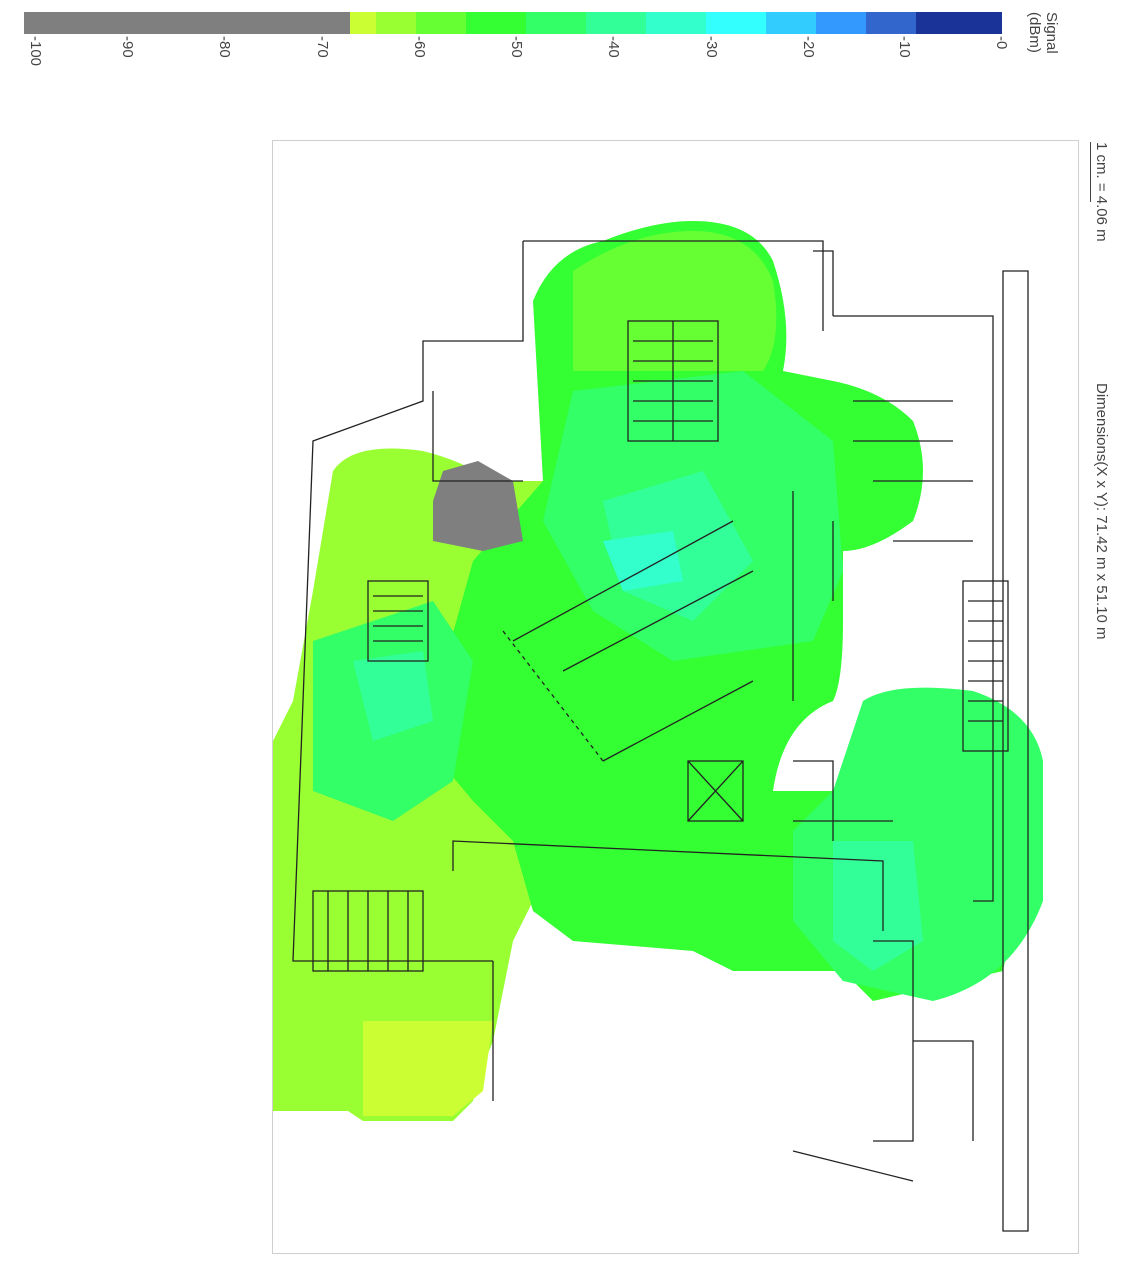 Image resolution: width=1121 pixels, height=1263 pixels. What do you see at coordinates (1051, 33) in the screenshot?
I see `legend-title-line1: Signal` at bounding box center [1051, 33].